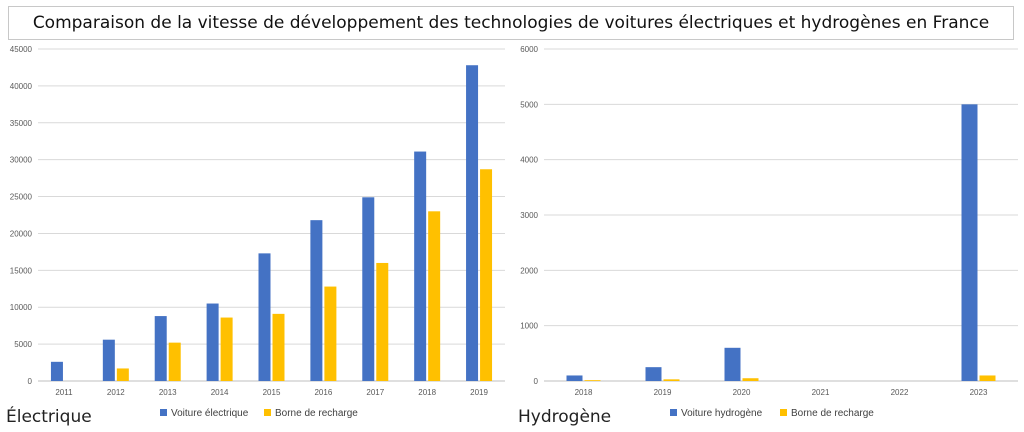  Describe the element at coordinates (21, 270) in the screenshot. I see `y-tick-label: 15000` at that location.